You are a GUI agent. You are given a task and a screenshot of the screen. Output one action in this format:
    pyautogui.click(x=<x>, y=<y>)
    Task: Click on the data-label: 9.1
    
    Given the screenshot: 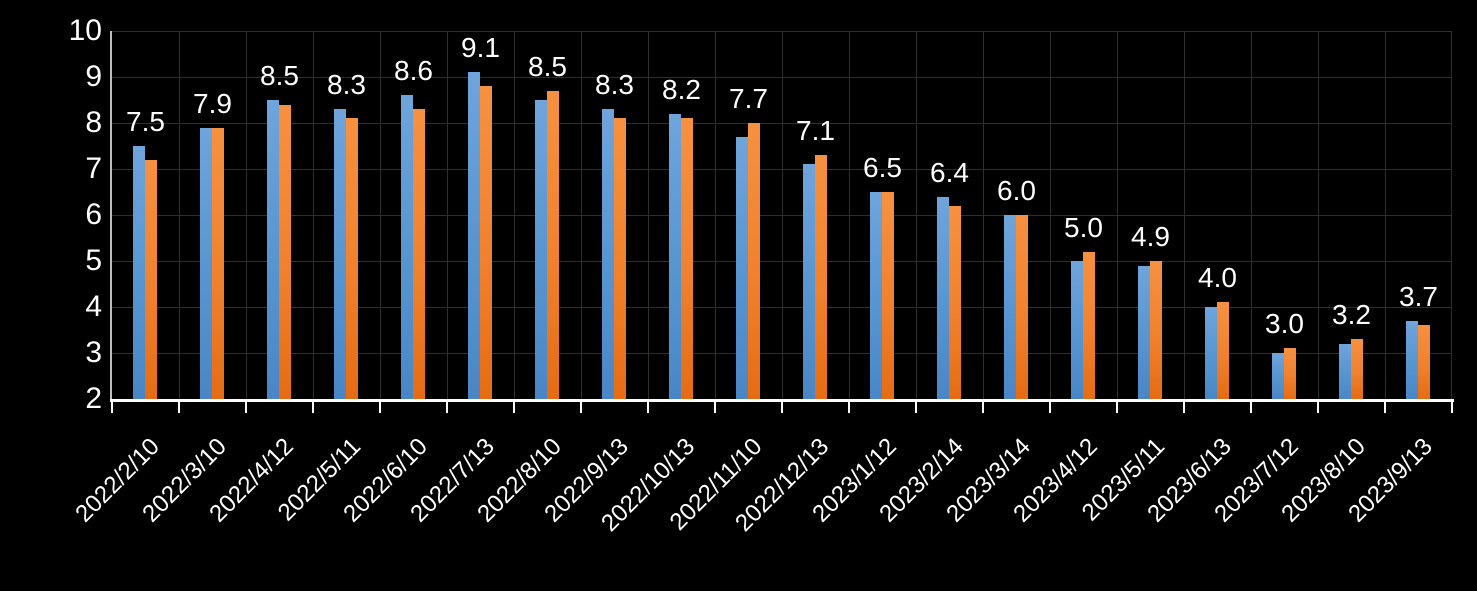 What is the action you would take?
    pyautogui.click(x=480, y=48)
    